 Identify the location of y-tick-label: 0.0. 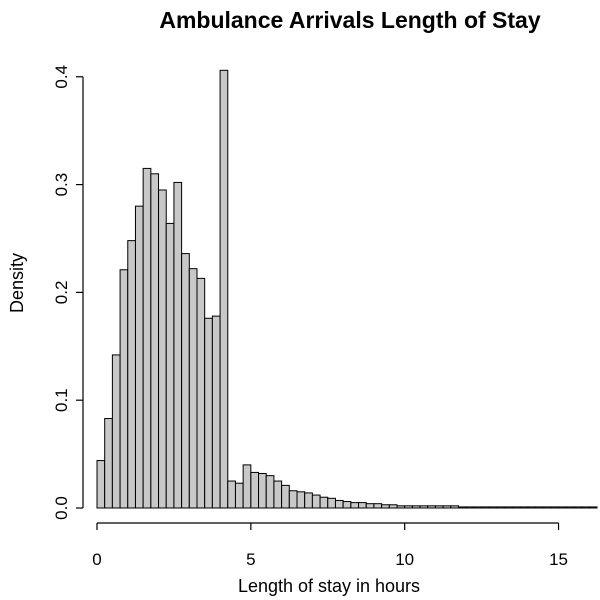
(61, 508).